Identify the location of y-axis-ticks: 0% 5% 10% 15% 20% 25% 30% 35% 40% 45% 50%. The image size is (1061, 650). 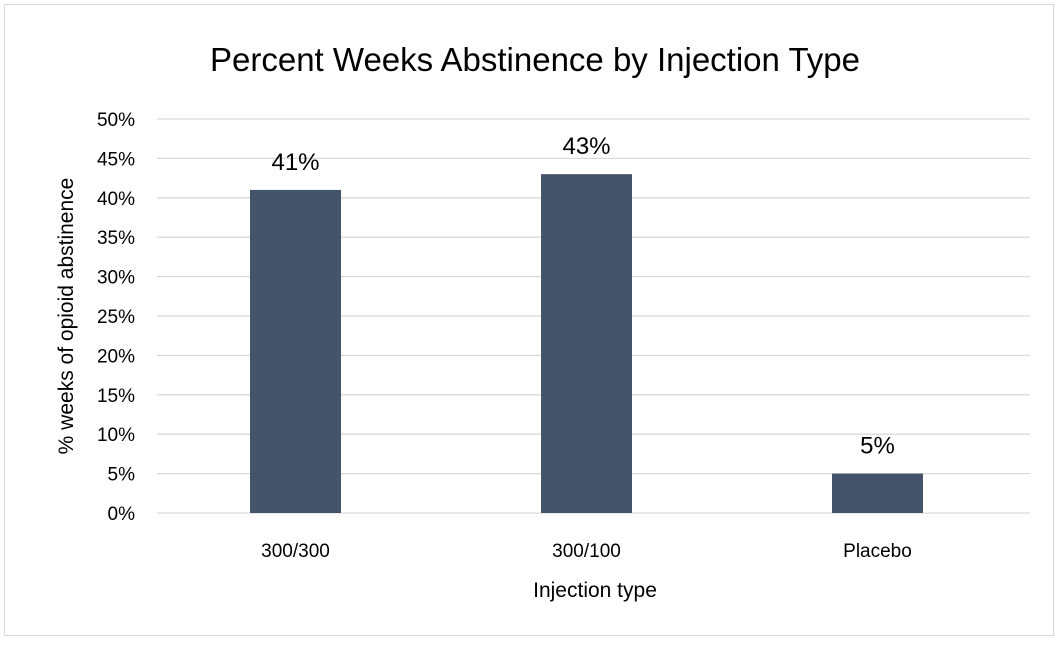
(116, 317).